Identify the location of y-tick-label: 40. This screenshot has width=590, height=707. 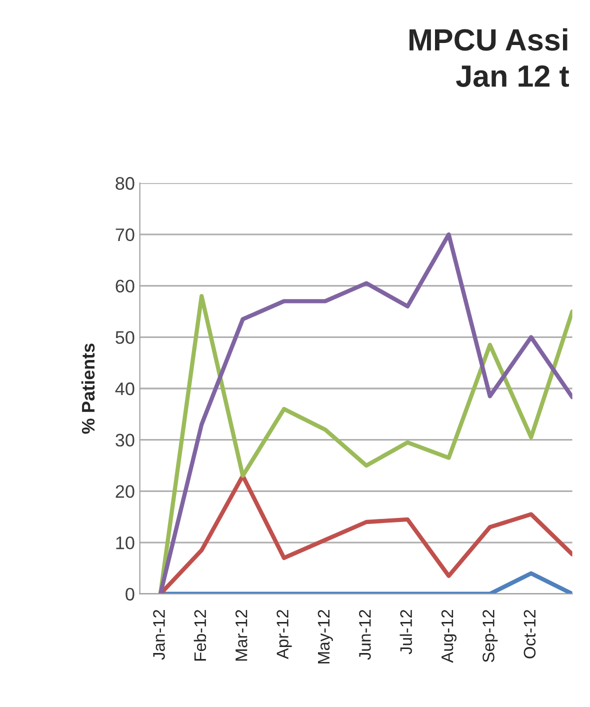
(124, 389).